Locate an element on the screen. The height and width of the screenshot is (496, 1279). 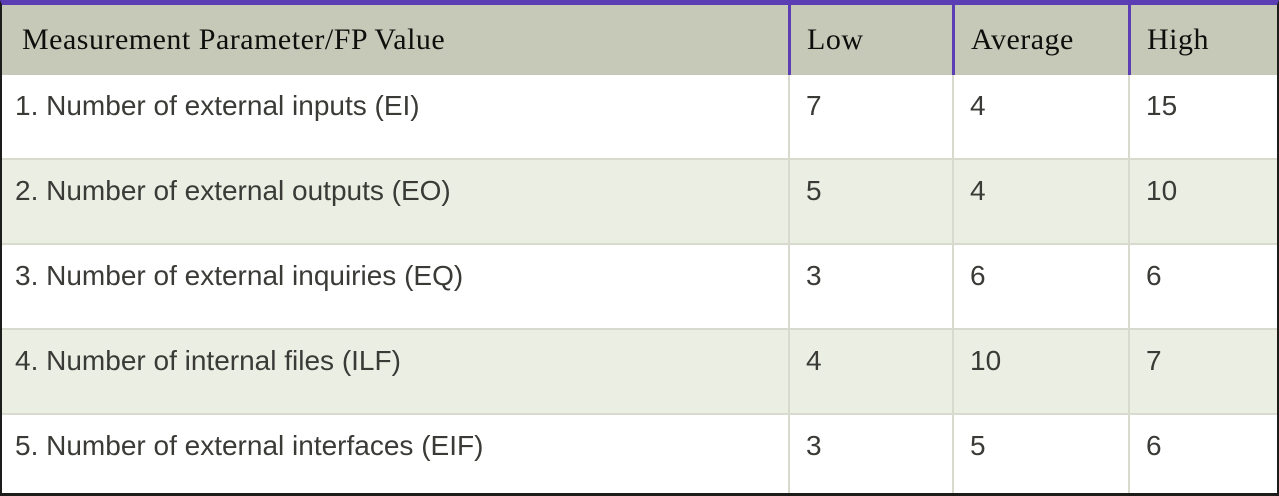
row-low-value: 5 is located at coordinates (870, 201).